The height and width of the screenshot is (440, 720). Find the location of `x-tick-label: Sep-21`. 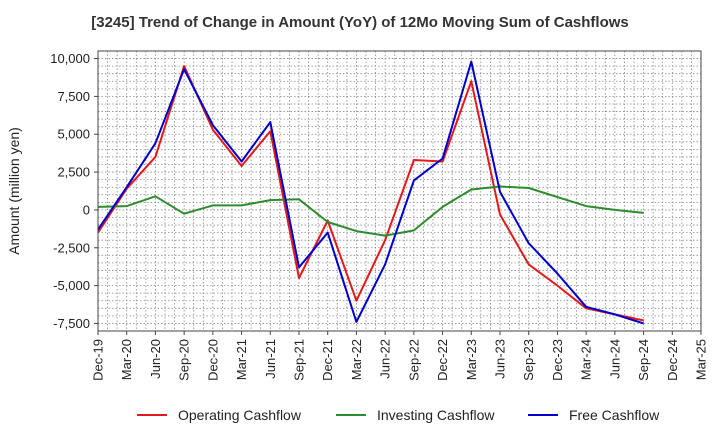

x-tick-label: Sep-21 is located at coordinates (299, 360).